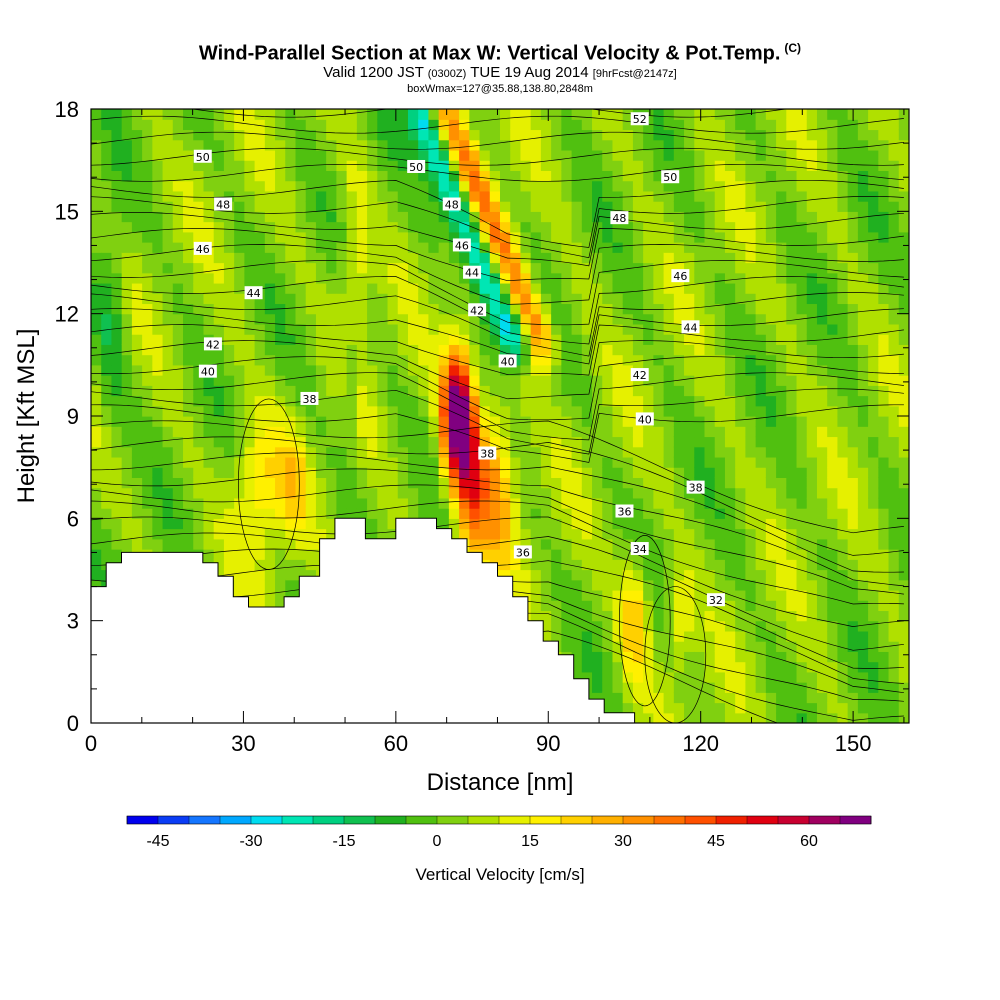 The image size is (1000, 1000). Describe the element at coordinates (695, 487) in the screenshot. I see `contour-label-bg` at that location.